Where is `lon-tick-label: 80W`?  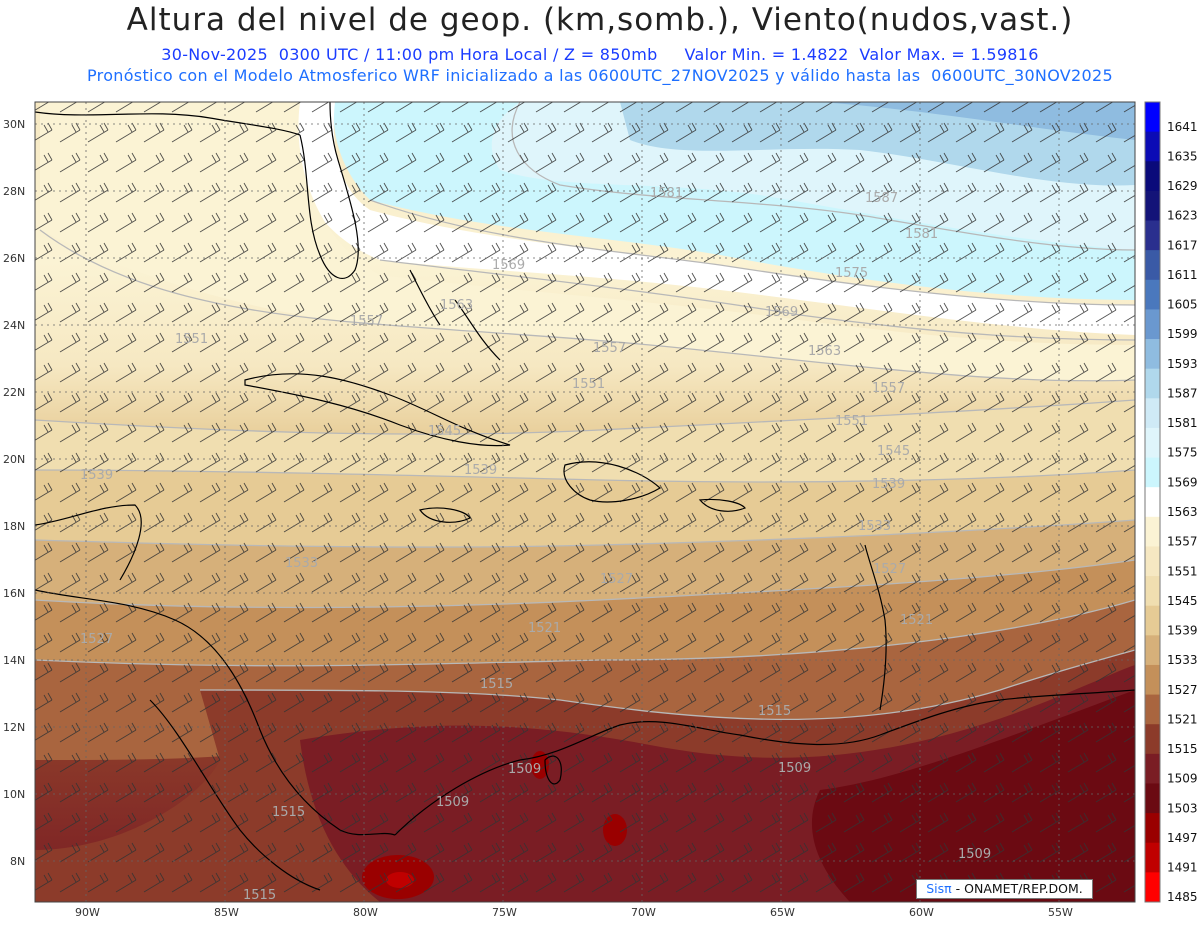
lon-tick-label: 80W is located at coordinates (365, 912).